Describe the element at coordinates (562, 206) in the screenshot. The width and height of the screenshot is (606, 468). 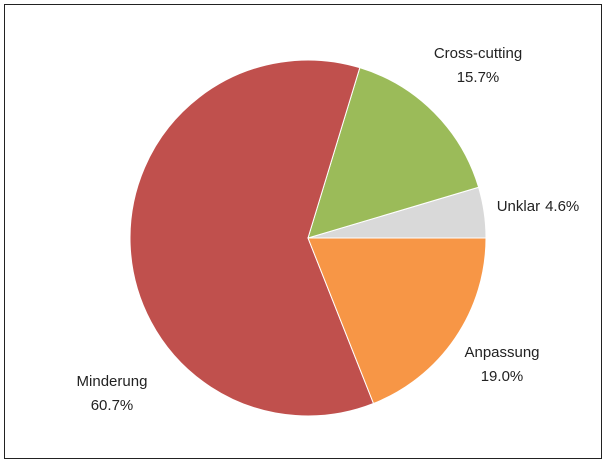
I see `slice-value: 4.6%` at that location.